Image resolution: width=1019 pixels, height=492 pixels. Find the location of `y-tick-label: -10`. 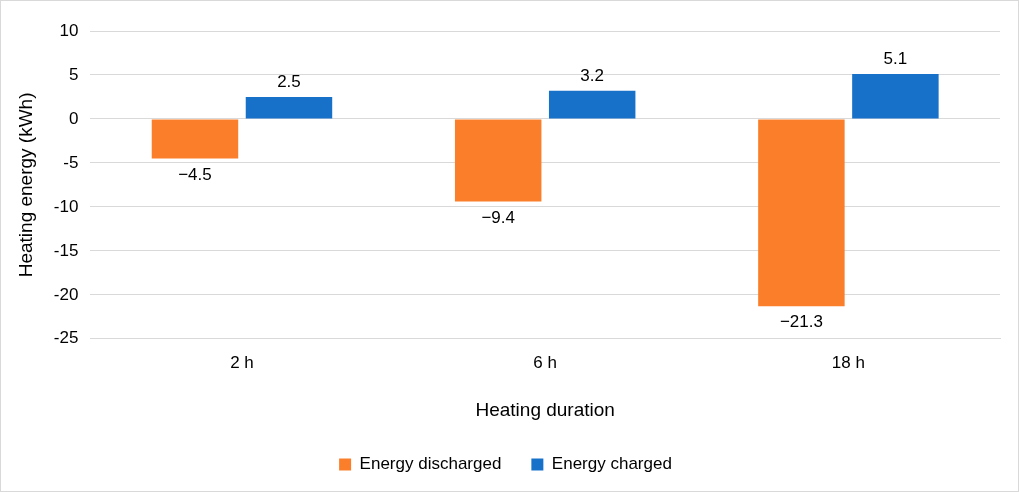

y-tick-label: -10 is located at coordinates (66, 206).